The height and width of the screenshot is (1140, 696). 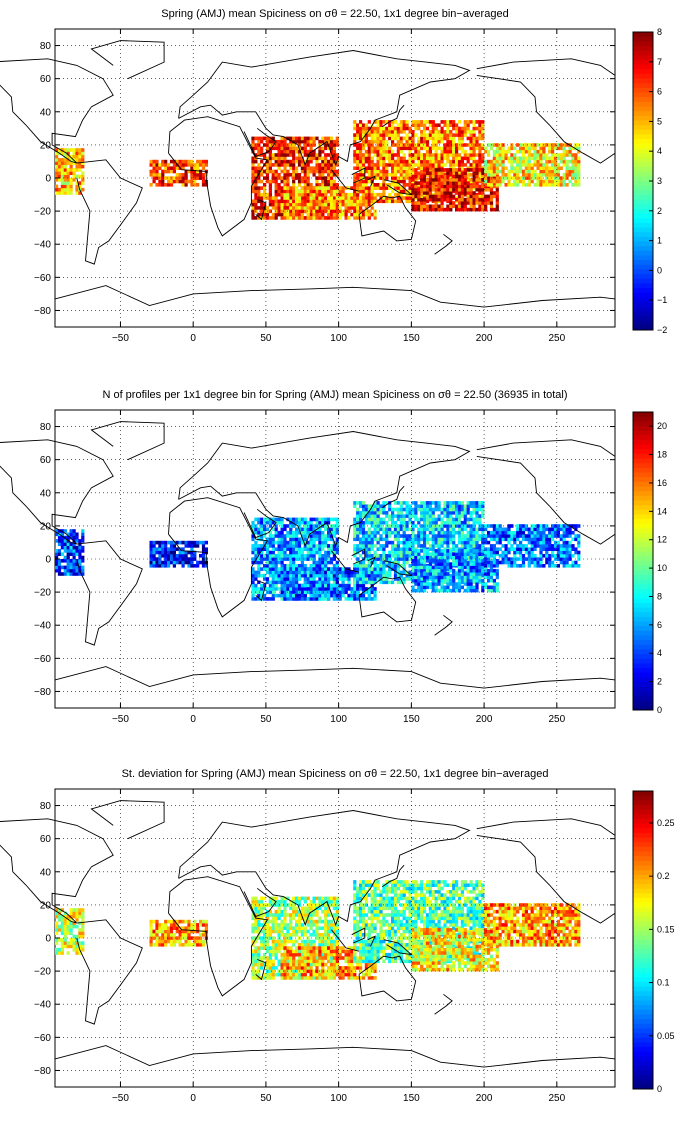 I want to click on colorbar-tick-label: 1, so click(x=659, y=241).